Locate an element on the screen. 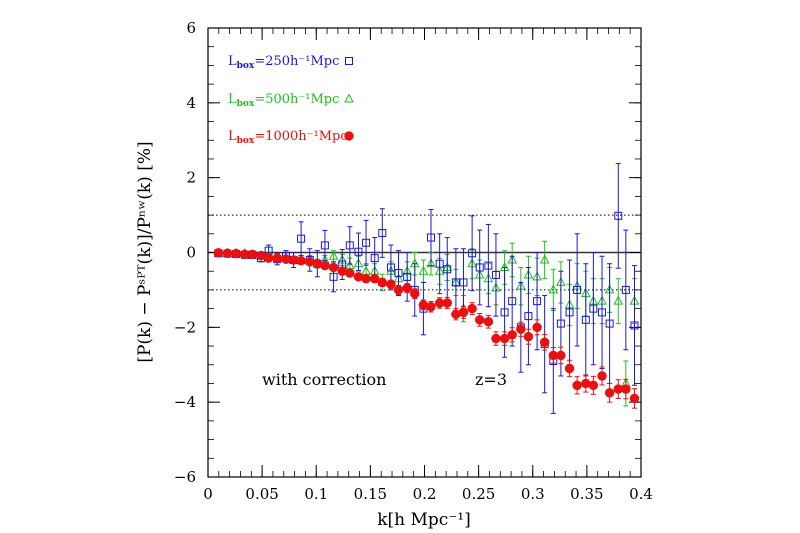 The image size is (800, 533). y-tick-label: −2 is located at coordinates (185, 327).